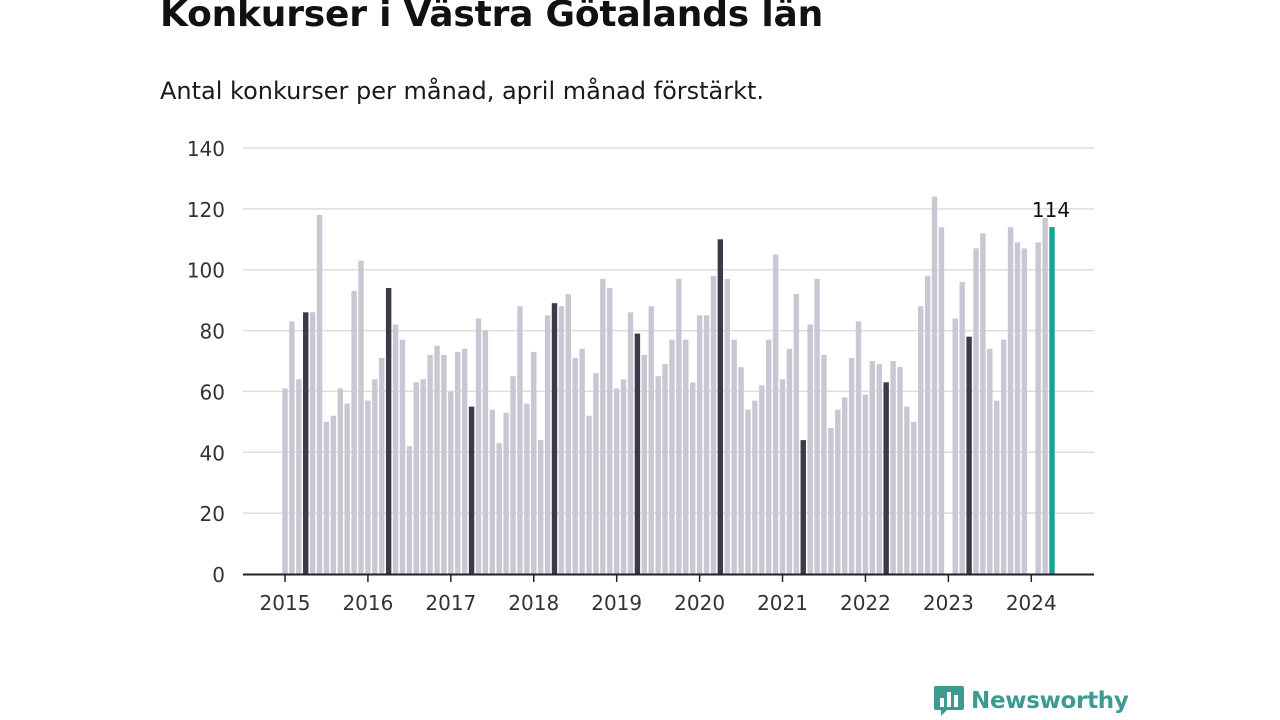 The height and width of the screenshot is (720, 1280). What do you see at coordinates (1051, 210) in the screenshot?
I see `latest-value-label: 114` at bounding box center [1051, 210].